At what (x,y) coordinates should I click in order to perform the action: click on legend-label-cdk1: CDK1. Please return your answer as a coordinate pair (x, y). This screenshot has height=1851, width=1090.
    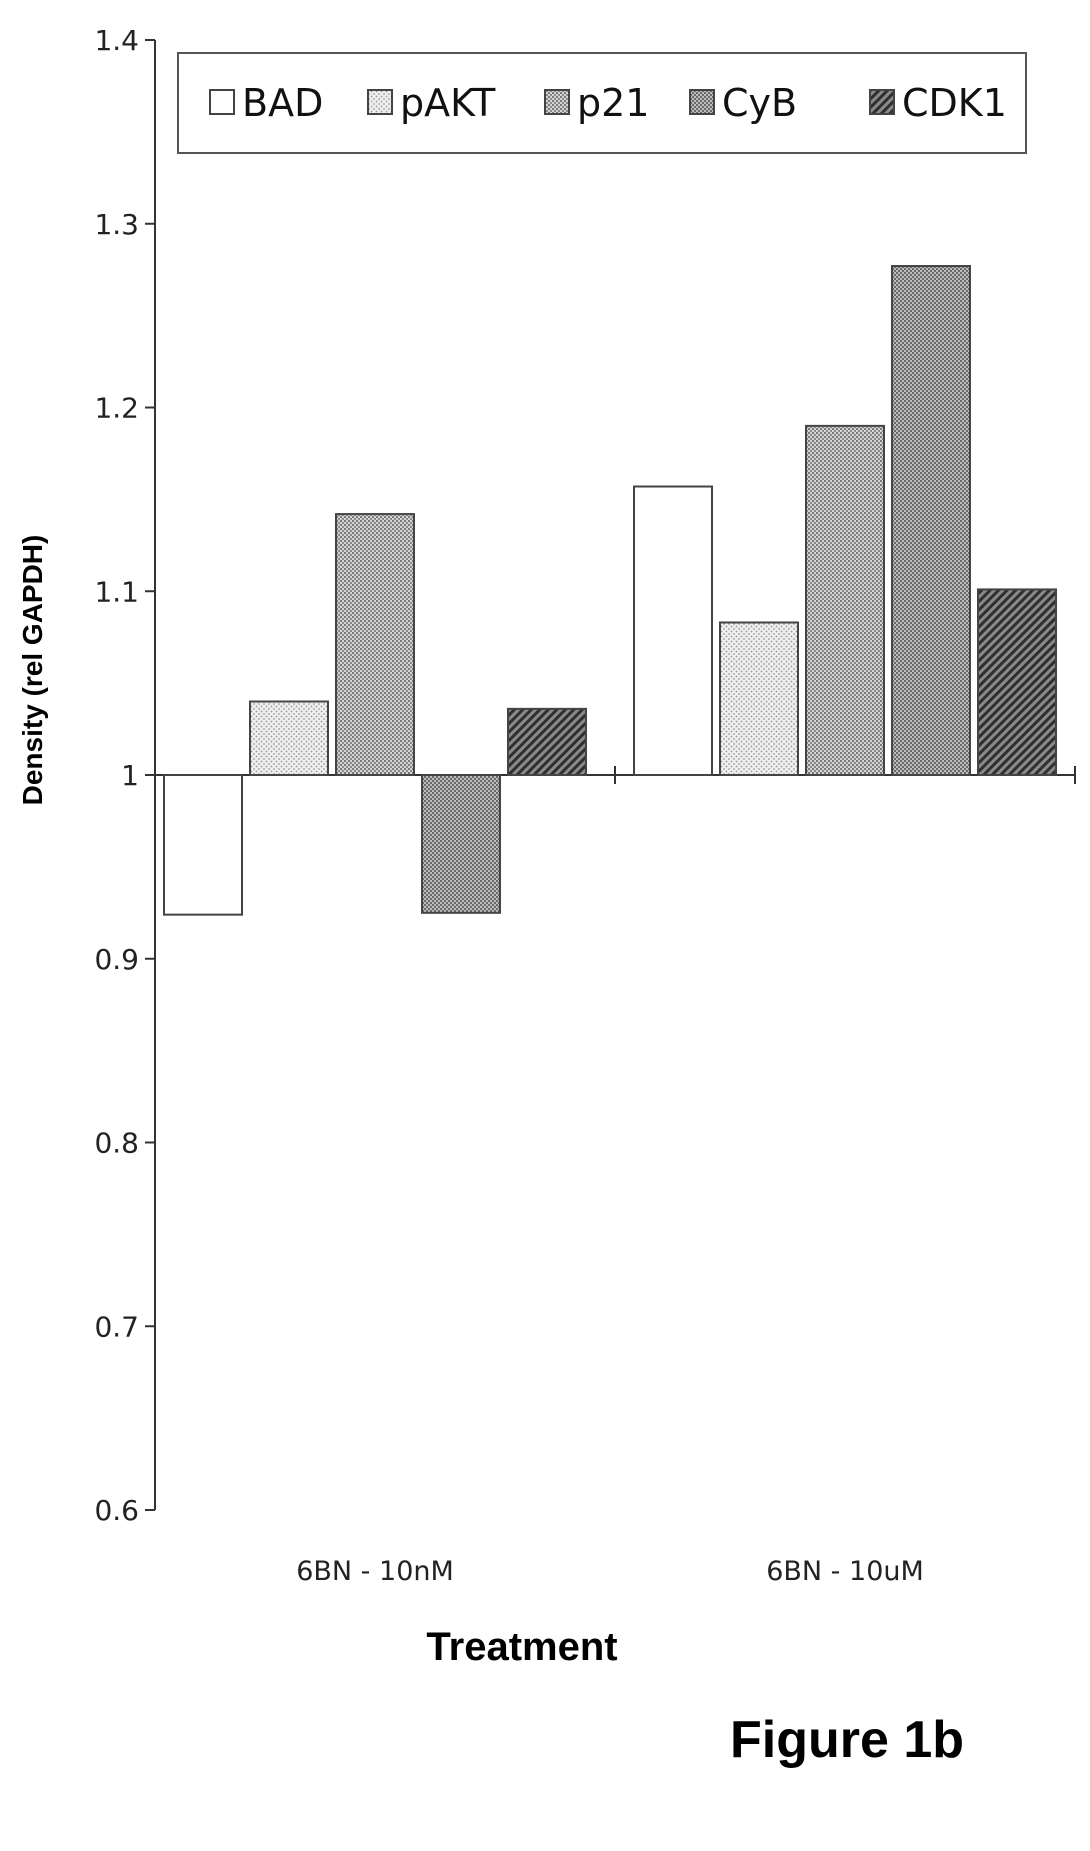
    Looking at the image, I should click on (954, 103).